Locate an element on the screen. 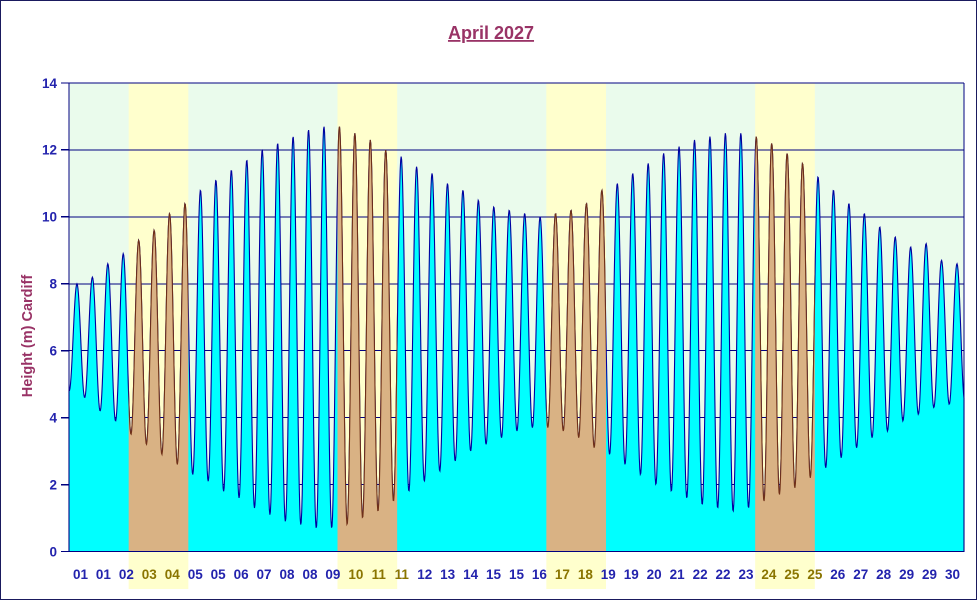 The height and width of the screenshot is (600, 977). y-tick-label: 10 is located at coordinates (49, 217).